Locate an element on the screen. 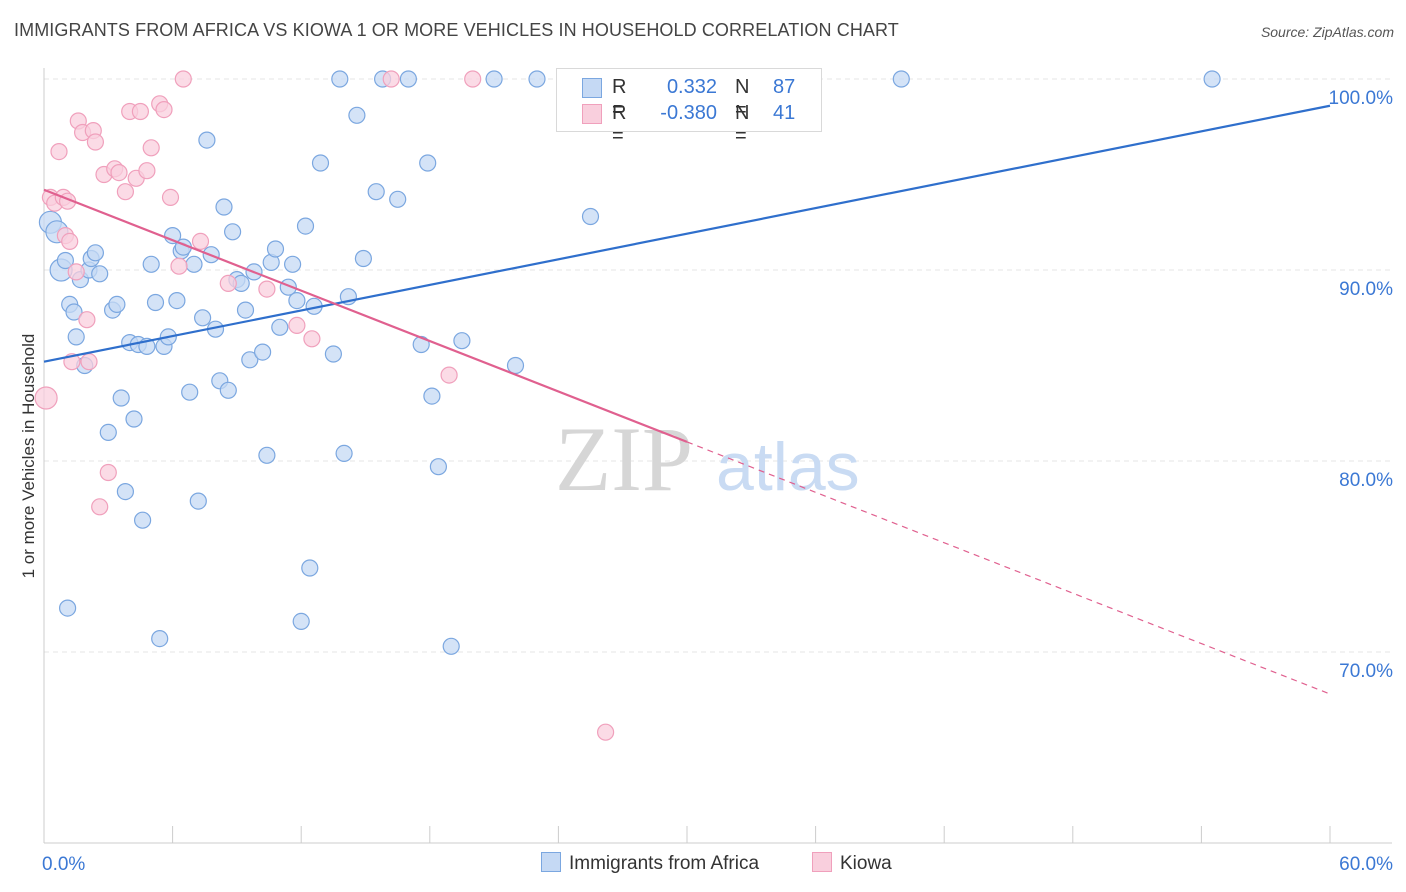 Image resolution: width=1406 pixels, height=892 pixels. watermark-atlas: atlas is located at coordinates (788, 467).